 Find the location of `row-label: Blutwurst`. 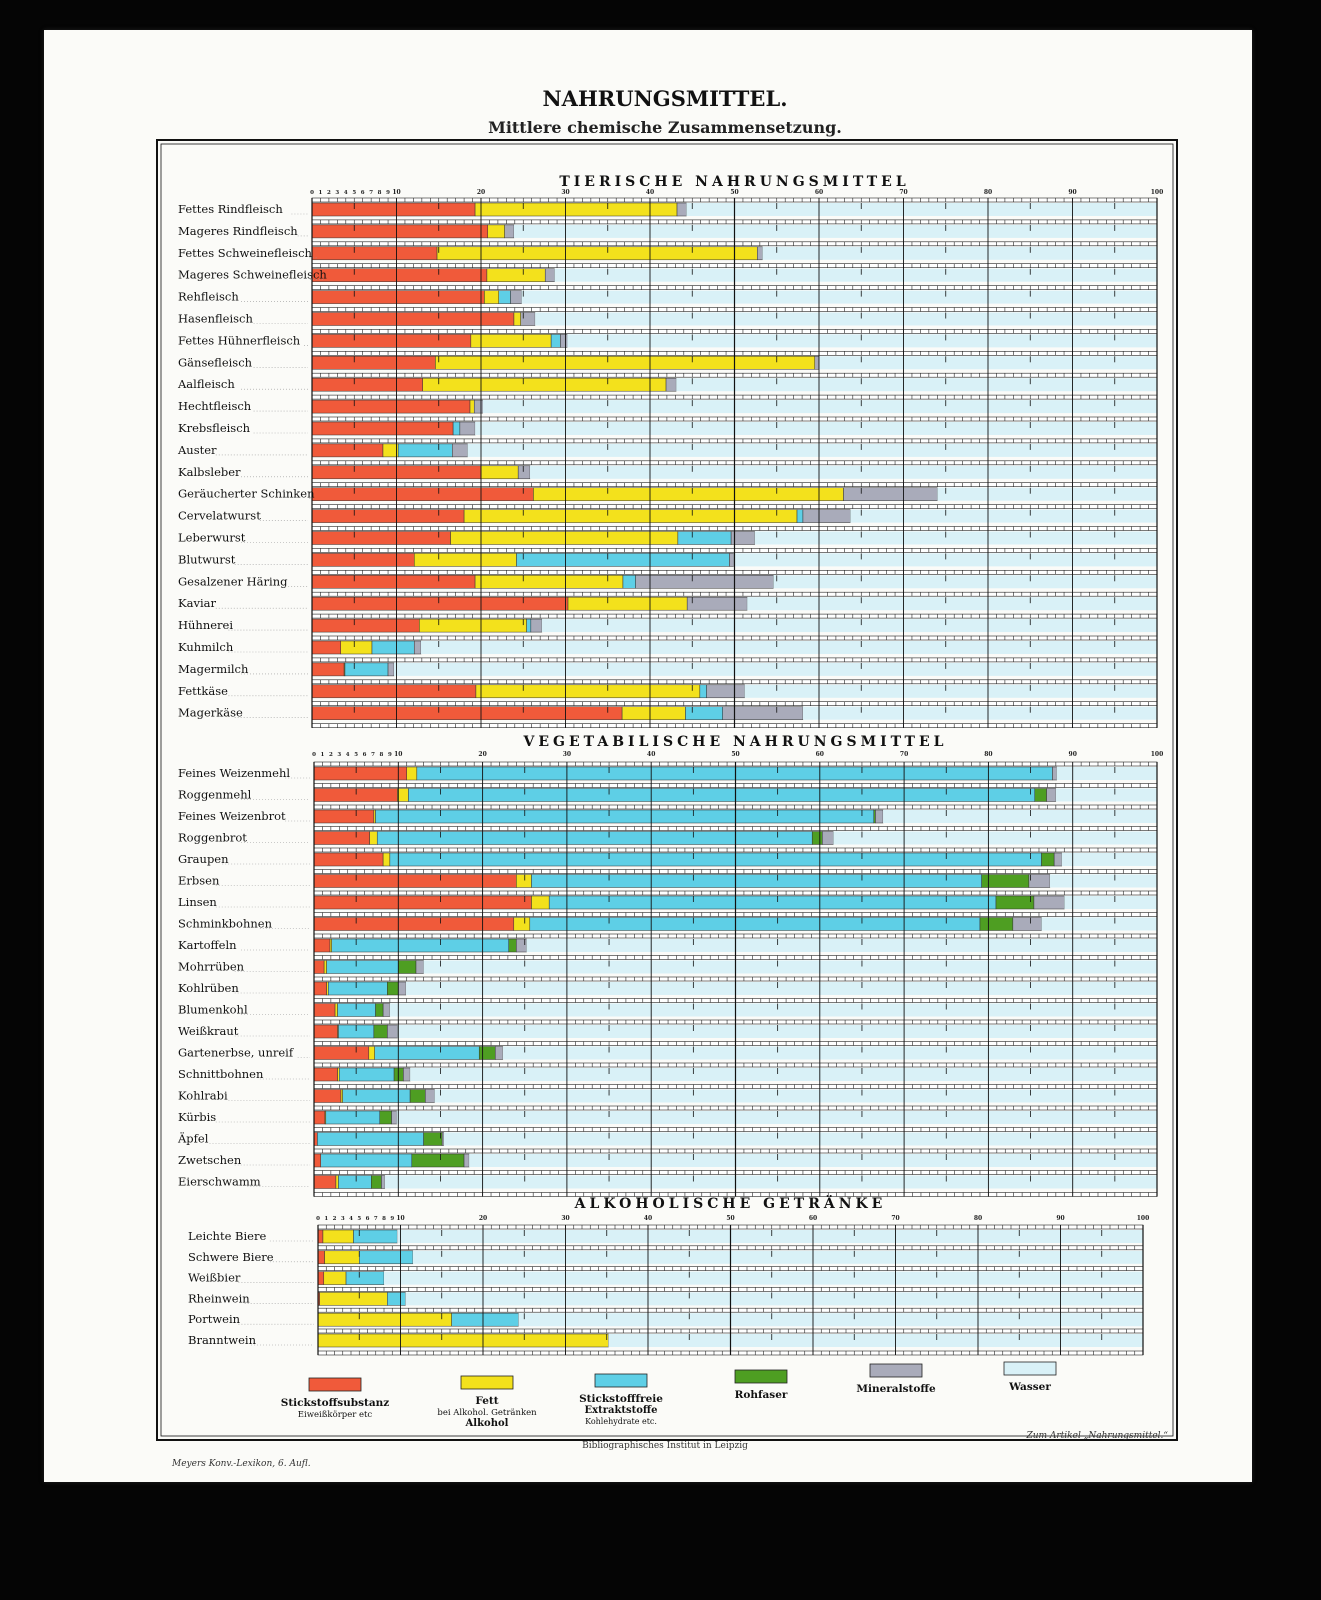

row-label: Blutwurst is located at coordinates (207, 559).